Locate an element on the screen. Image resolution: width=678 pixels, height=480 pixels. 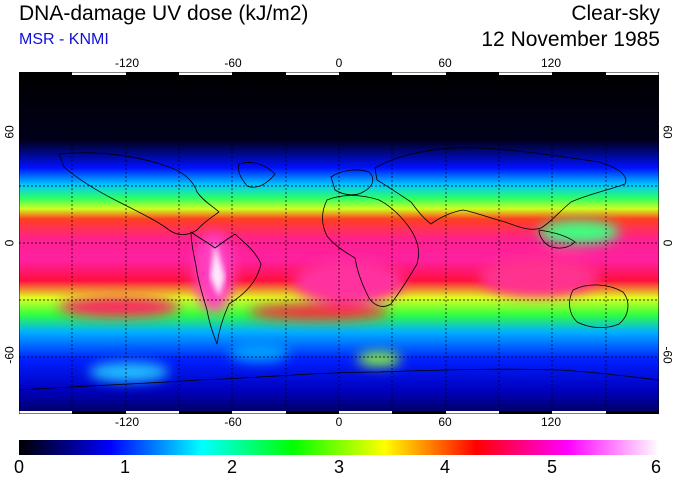
lat-tick-left: -60 is located at coordinates (9, 355).